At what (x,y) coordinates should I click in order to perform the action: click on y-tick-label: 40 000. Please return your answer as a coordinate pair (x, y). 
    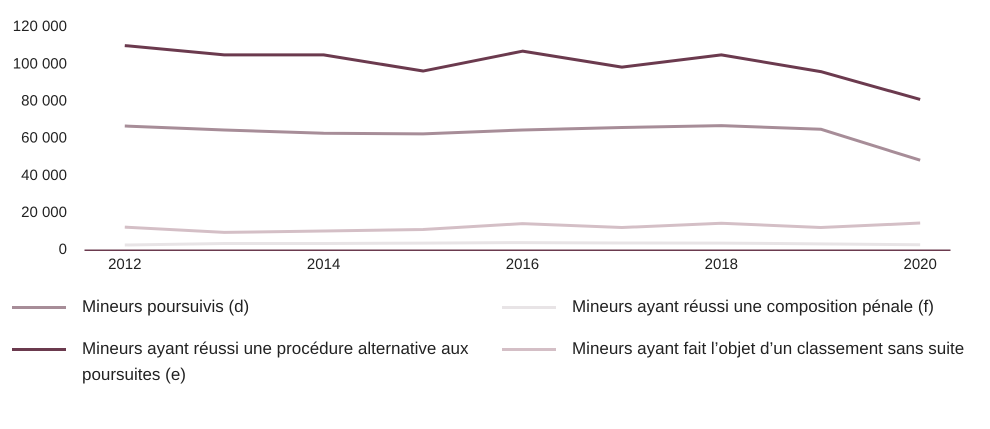
    Looking at the image, I should click on (44, 175).